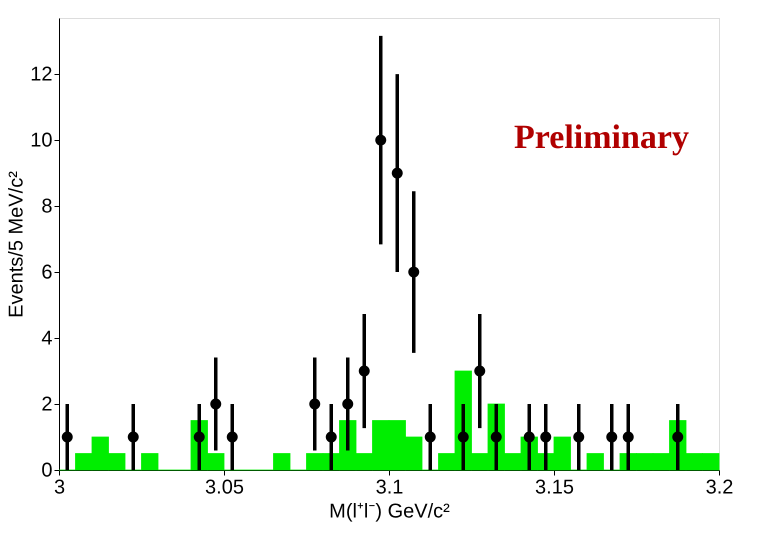  Describe the element at coordinates (41, 141) in the screenshot. I see `y-tick-label: 10` at that location.